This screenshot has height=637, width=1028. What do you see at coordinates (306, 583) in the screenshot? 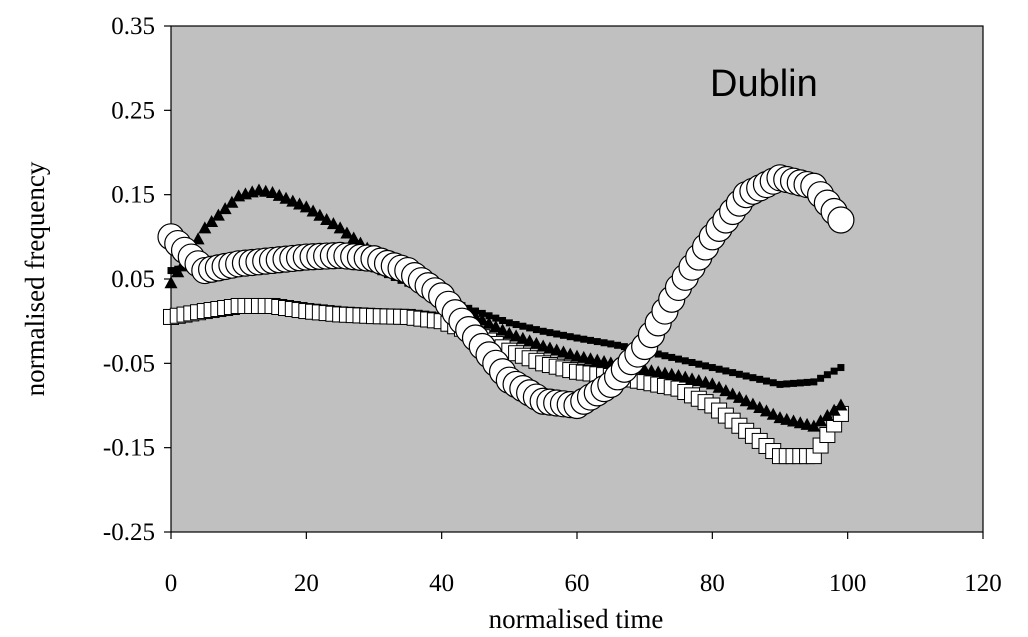
I see `x-tick-label: 20` at bounding box center [306, 583].